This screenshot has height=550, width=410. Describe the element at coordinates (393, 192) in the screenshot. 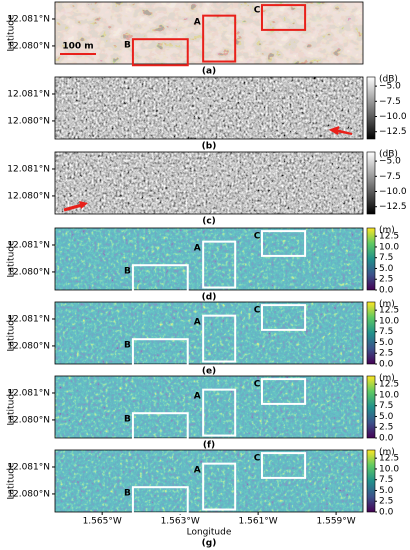

I see `colorbar-tick-label: −10.0` at that location.